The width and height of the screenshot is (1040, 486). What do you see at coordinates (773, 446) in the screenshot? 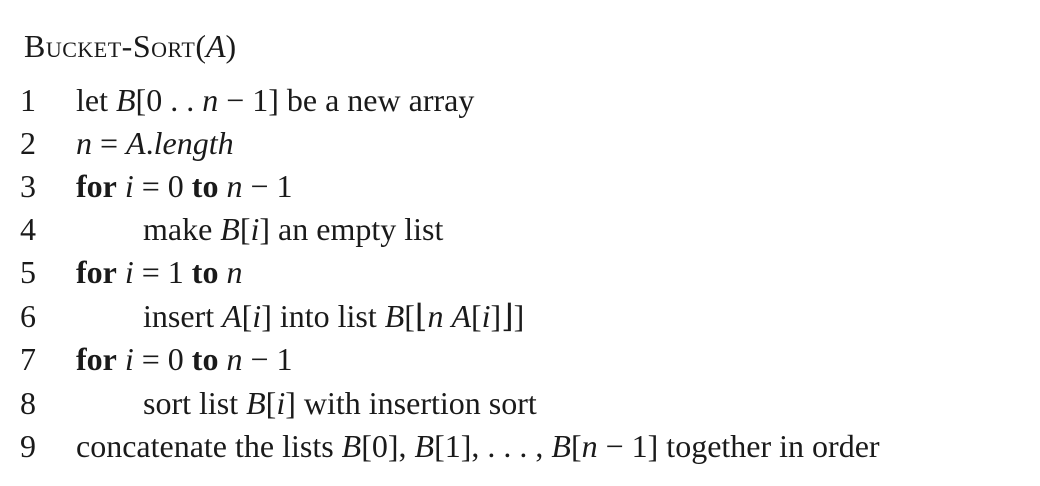
I see `text-together: together in order` at bounding box center [773, 446].